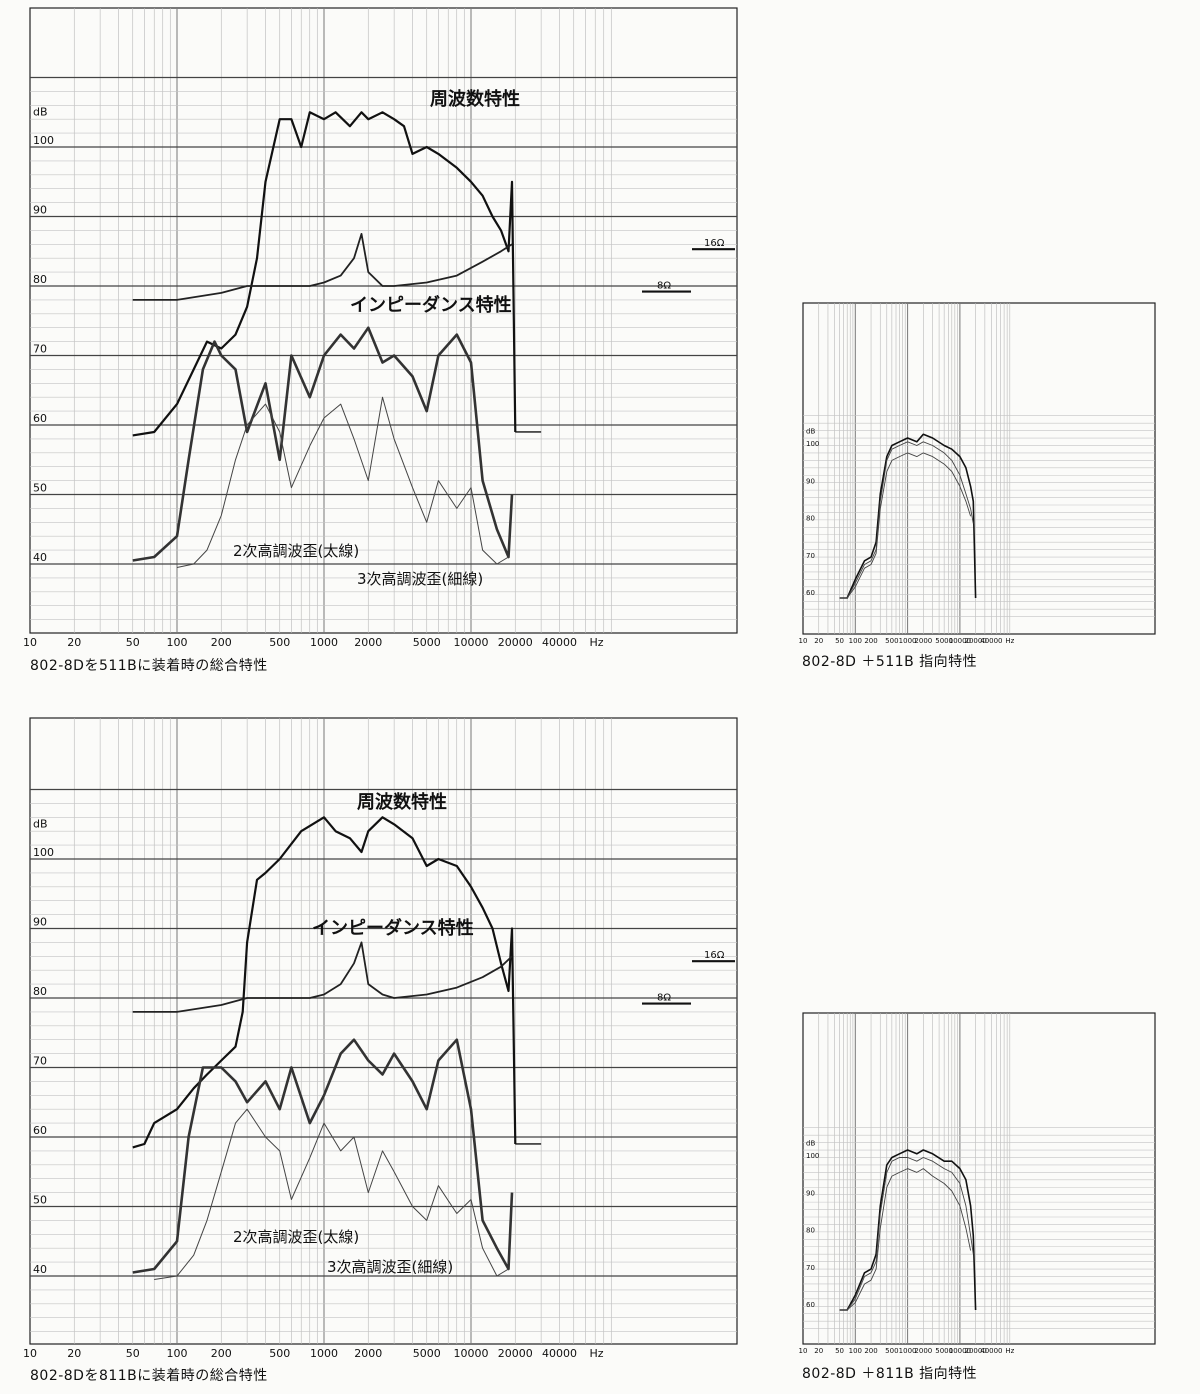 Image resolution: width=1200 pixels, height=1394 pixels. I want to click on chart-caption-3: 802-8Dを811Bに装着時の総合特性, so click(149, 1376).